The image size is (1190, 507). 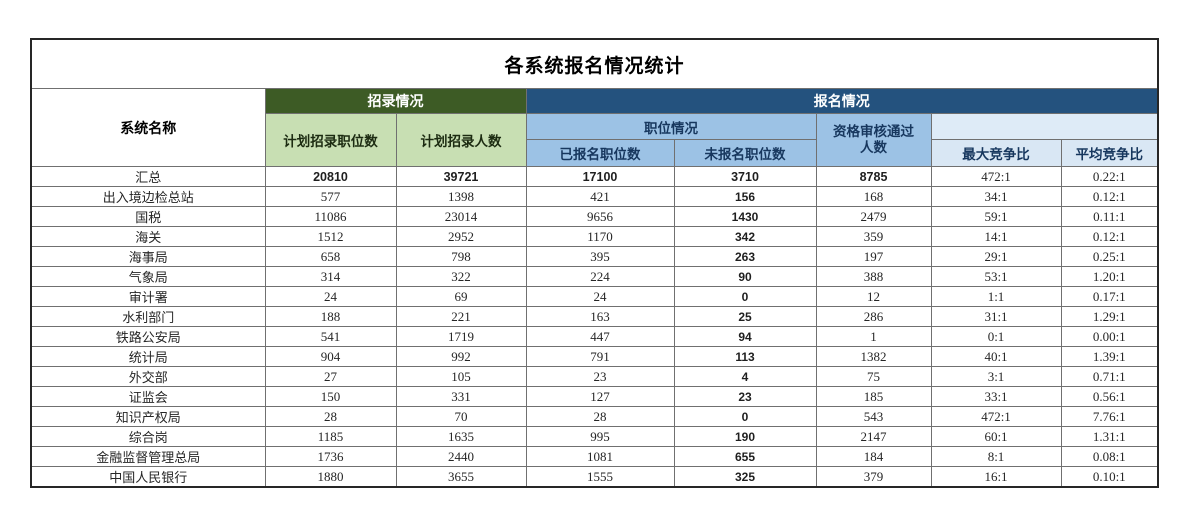 What do you see at coordinates (148, 436) in the screenshot?
I see `system-name-cell: 综合岗` at bounding box center [148, 436].